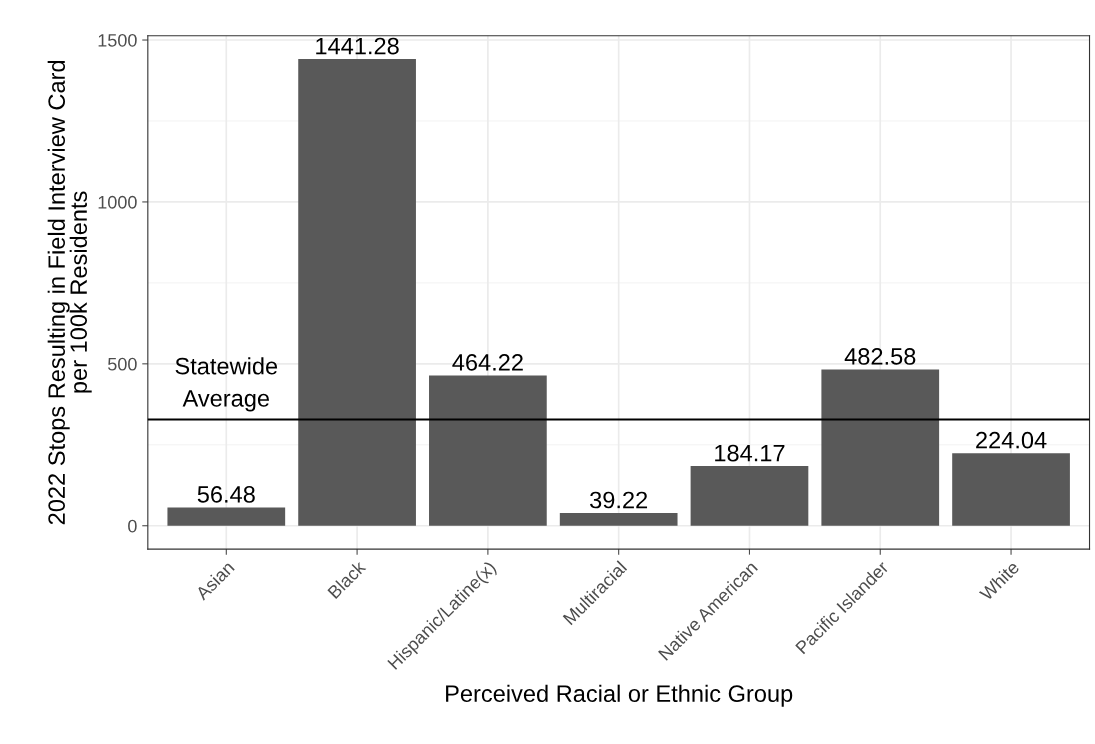 The height and width of the screenshot is (744, 1095). What do you see at coordinates (750, 453) in the screenshot?
I see `data-label: 184.17` at bounding box center [750, 453].